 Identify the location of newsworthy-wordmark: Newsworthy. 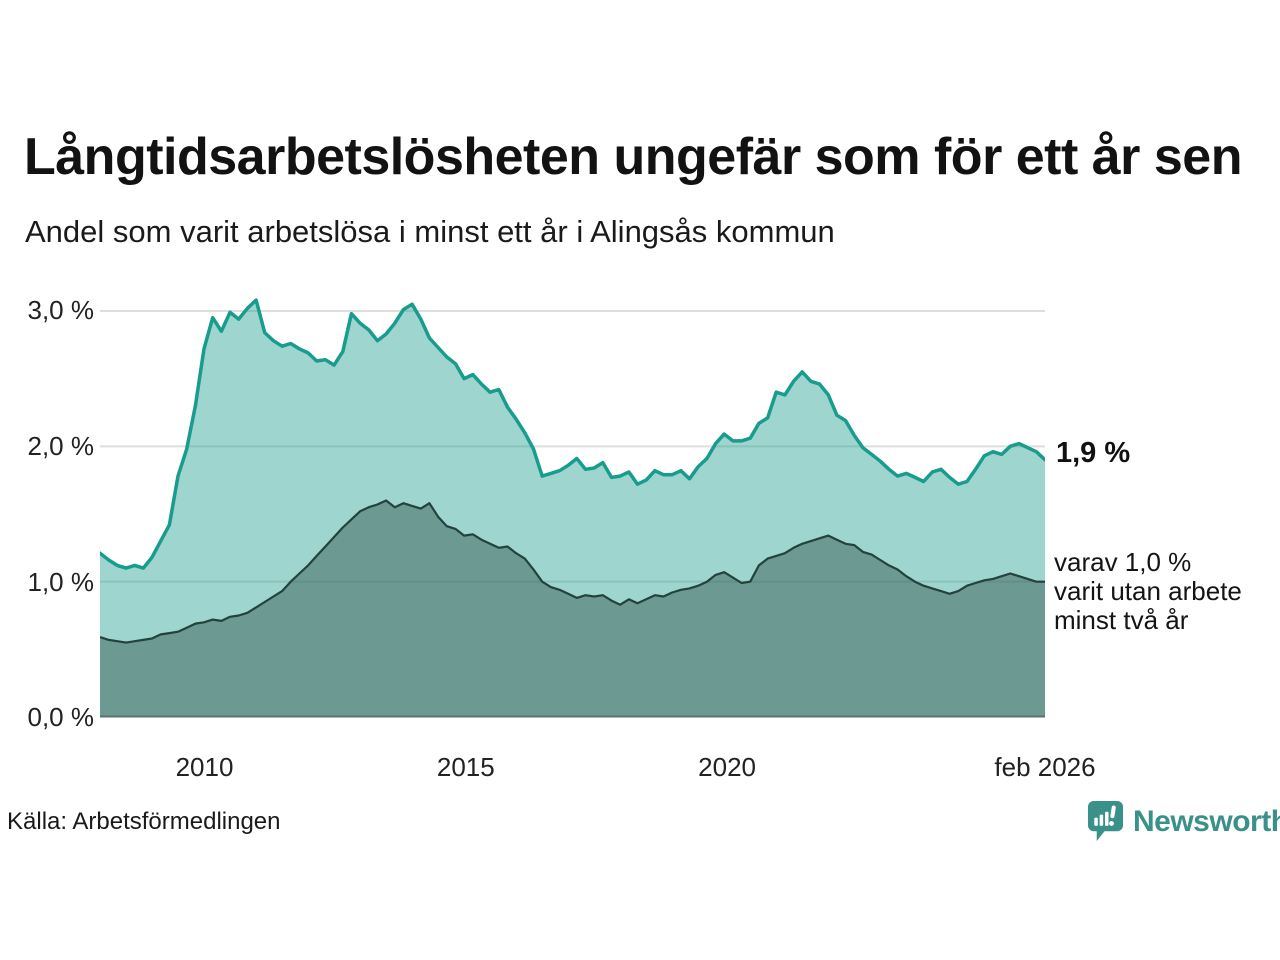
(1206, 821).